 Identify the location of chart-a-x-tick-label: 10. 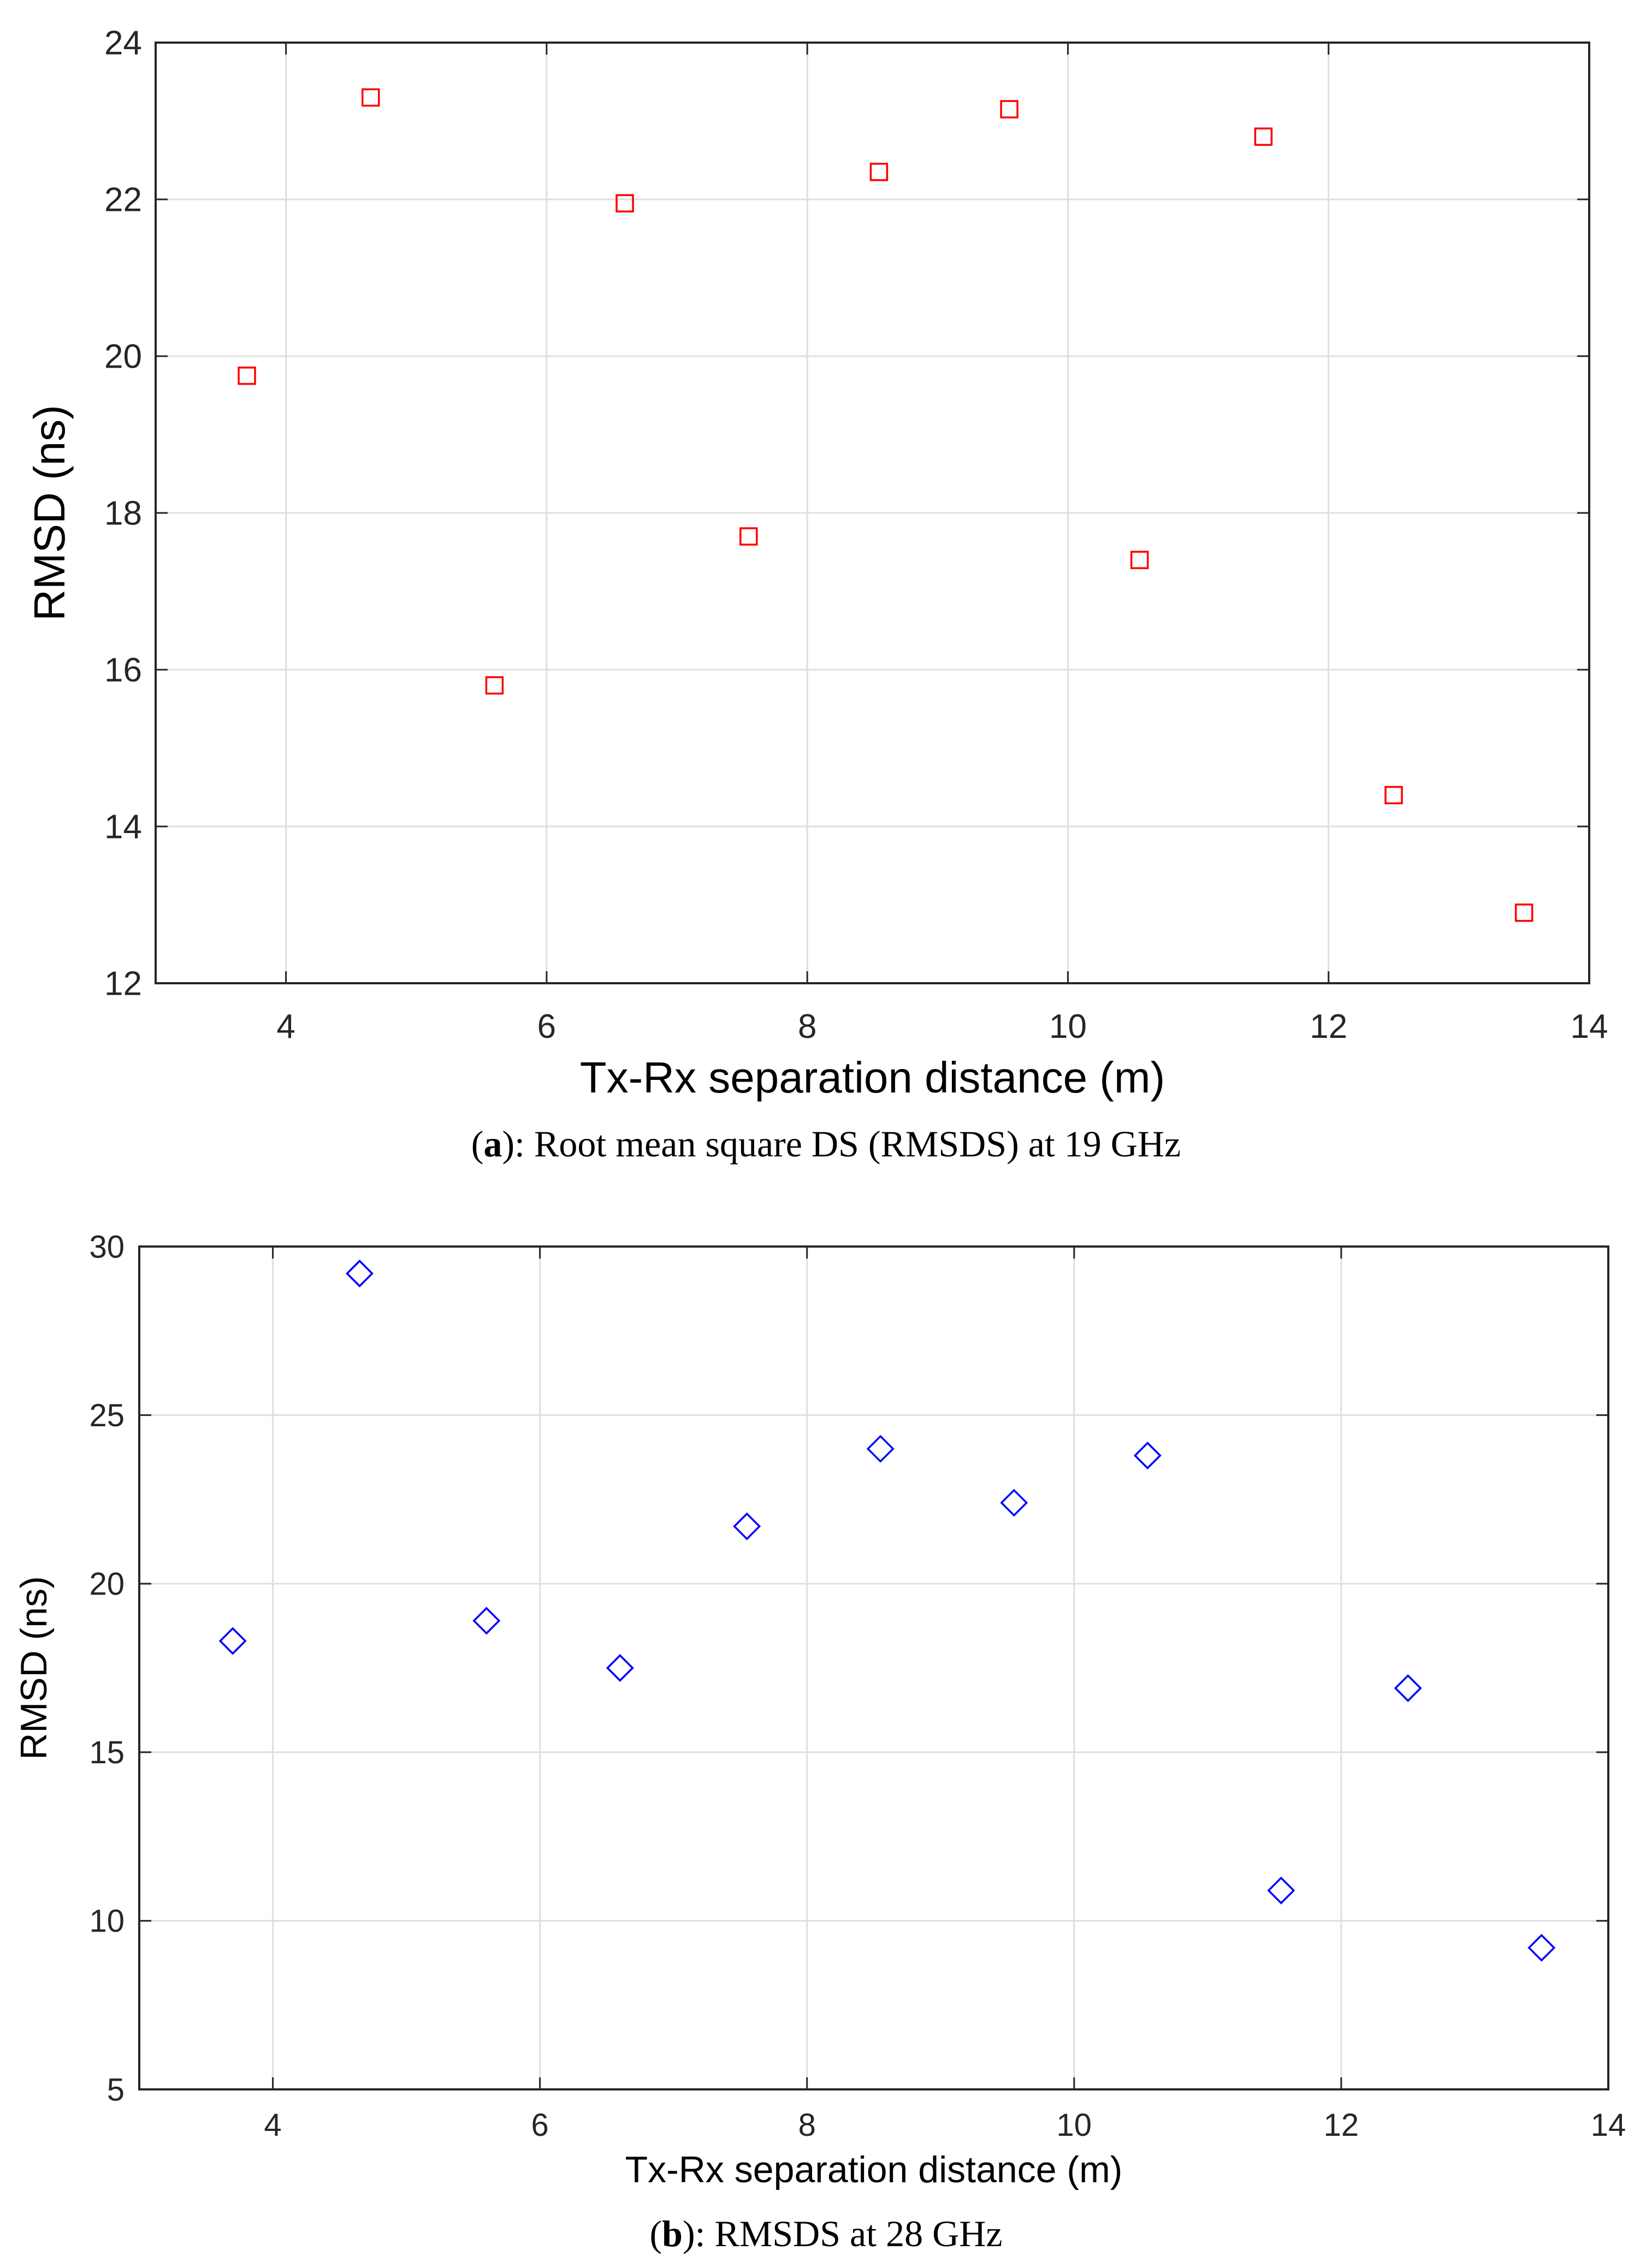
(1068, 1027).